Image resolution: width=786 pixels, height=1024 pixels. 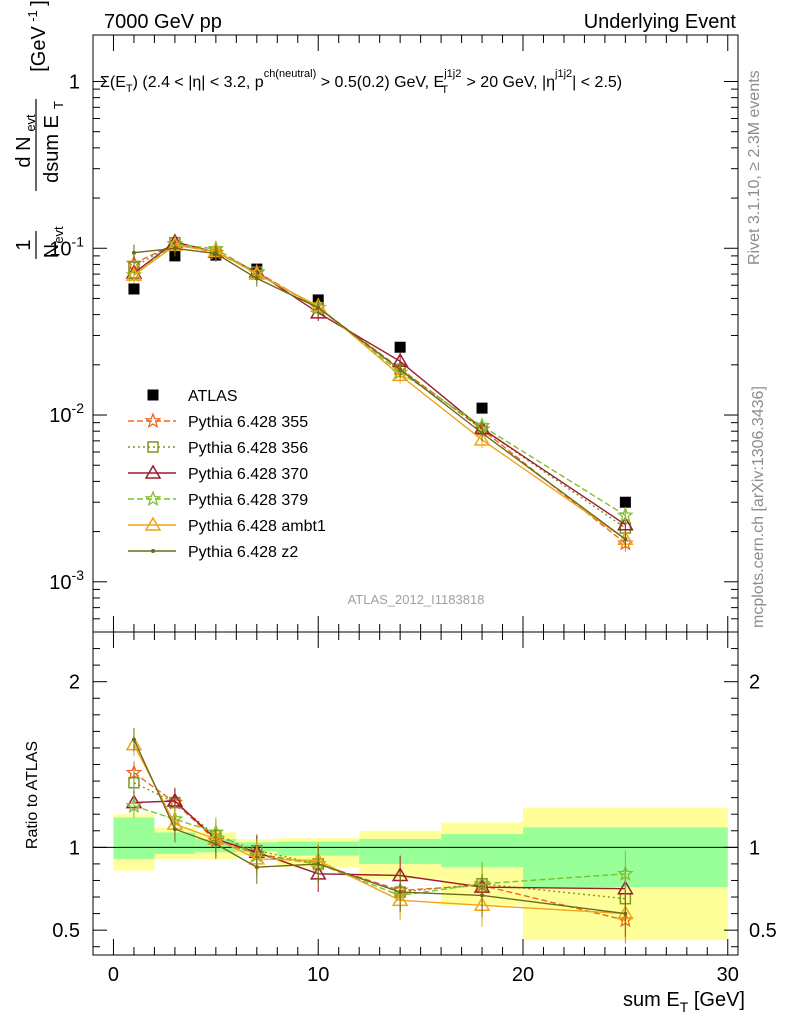 I want to click on ratio-y-tick-label-right: 0.5, so click(x=763, y=931).